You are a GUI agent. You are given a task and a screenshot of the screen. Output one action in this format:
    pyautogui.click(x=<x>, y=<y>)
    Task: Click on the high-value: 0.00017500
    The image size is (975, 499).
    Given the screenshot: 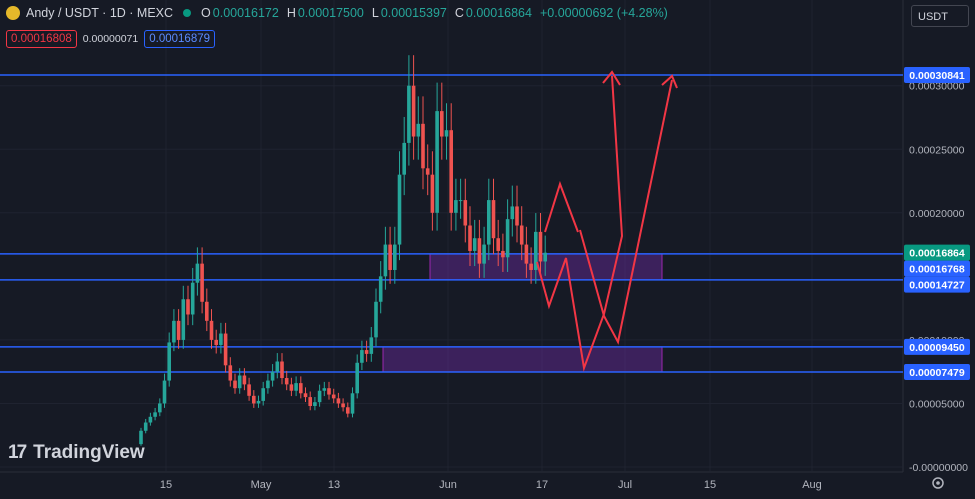 What is the action you would take?
    pyautogui.click(x=330, y=13)
    